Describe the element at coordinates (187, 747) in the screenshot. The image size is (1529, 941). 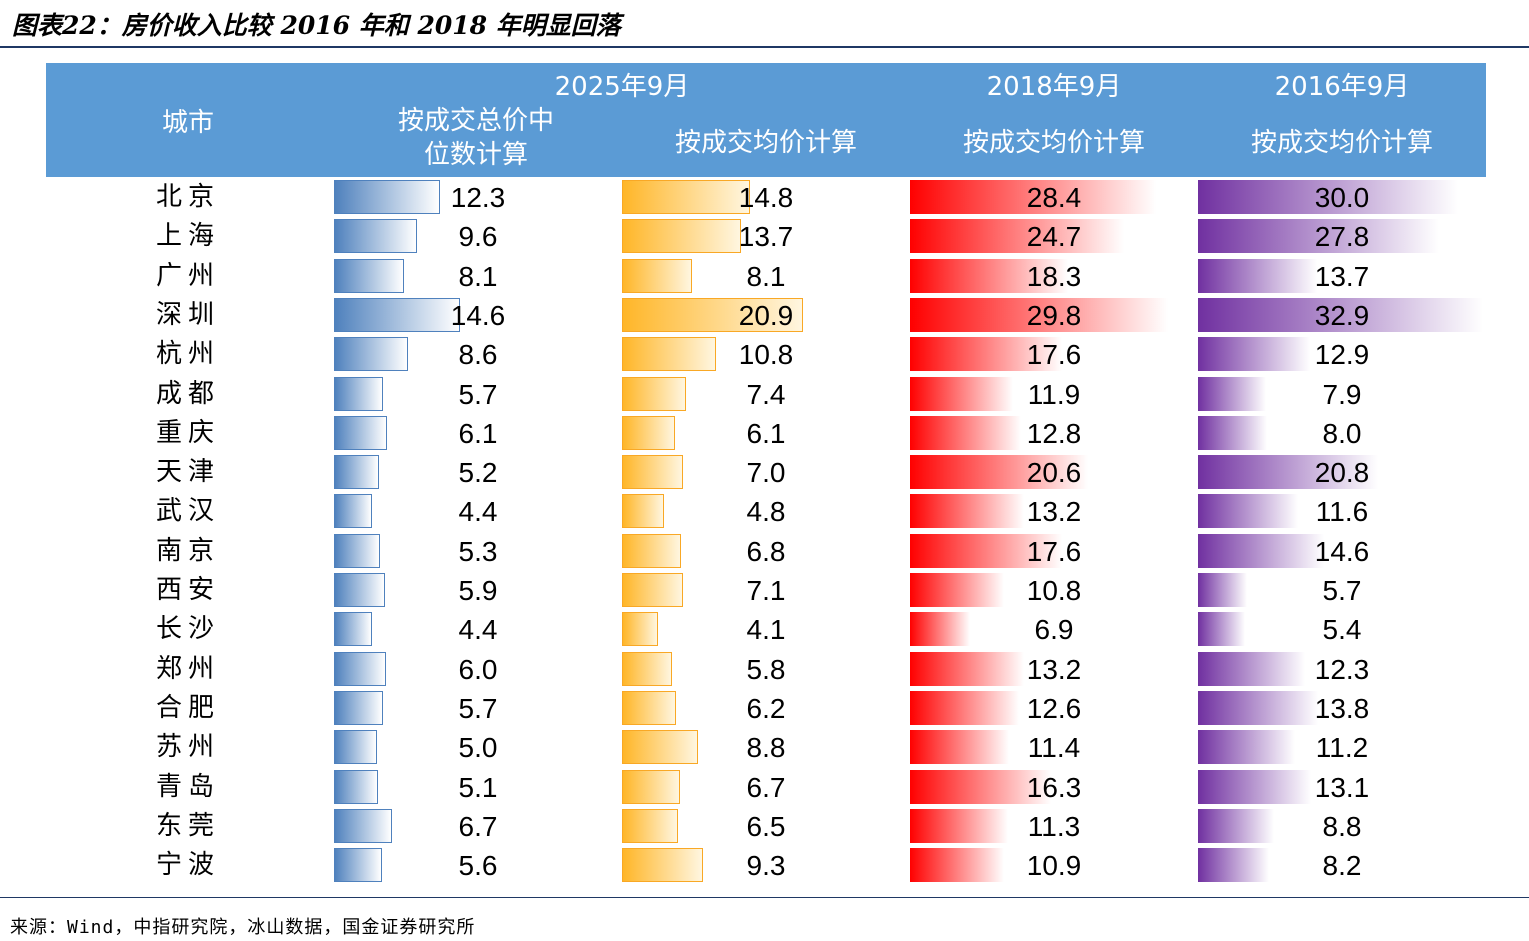
I see `city-label: 苏州` at that location.